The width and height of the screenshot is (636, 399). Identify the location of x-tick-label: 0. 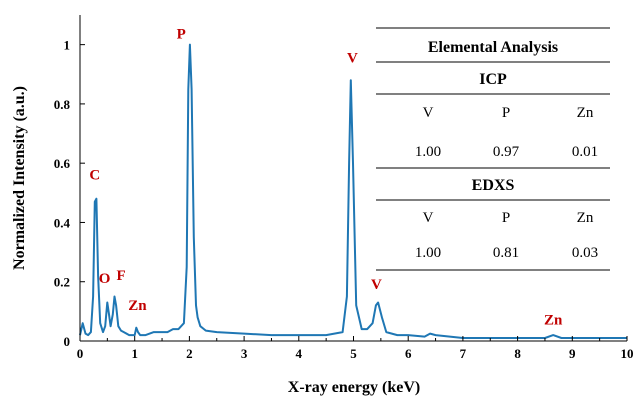
(80, 353).